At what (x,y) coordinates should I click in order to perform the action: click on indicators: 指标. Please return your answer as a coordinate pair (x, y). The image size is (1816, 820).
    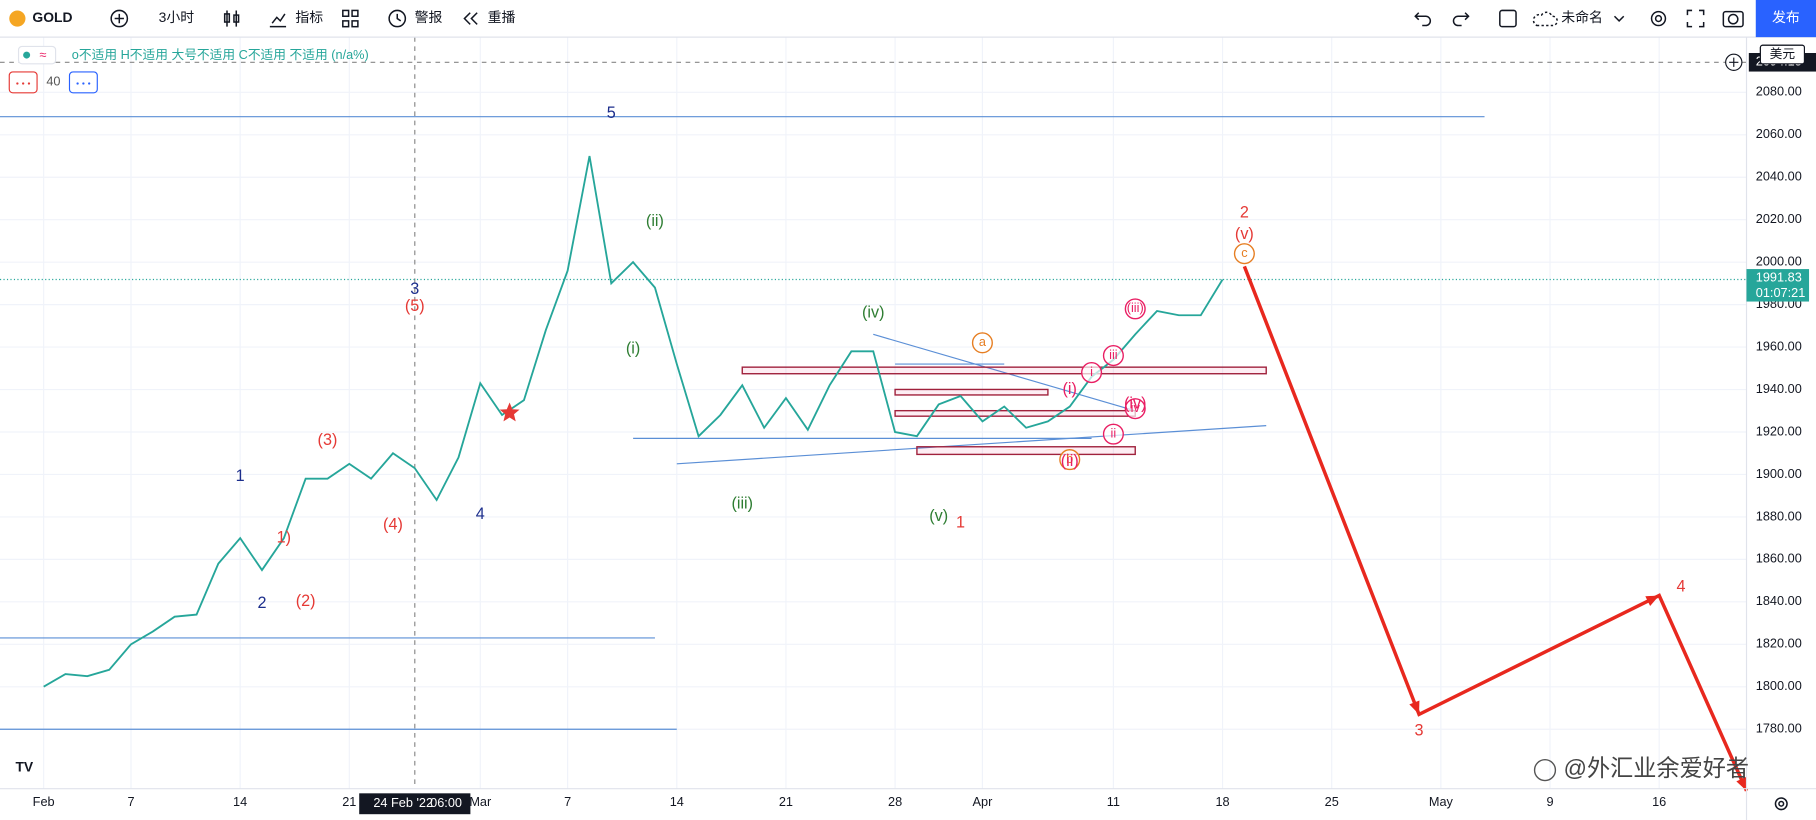
    Looking at the image, I should click on (309, 17).